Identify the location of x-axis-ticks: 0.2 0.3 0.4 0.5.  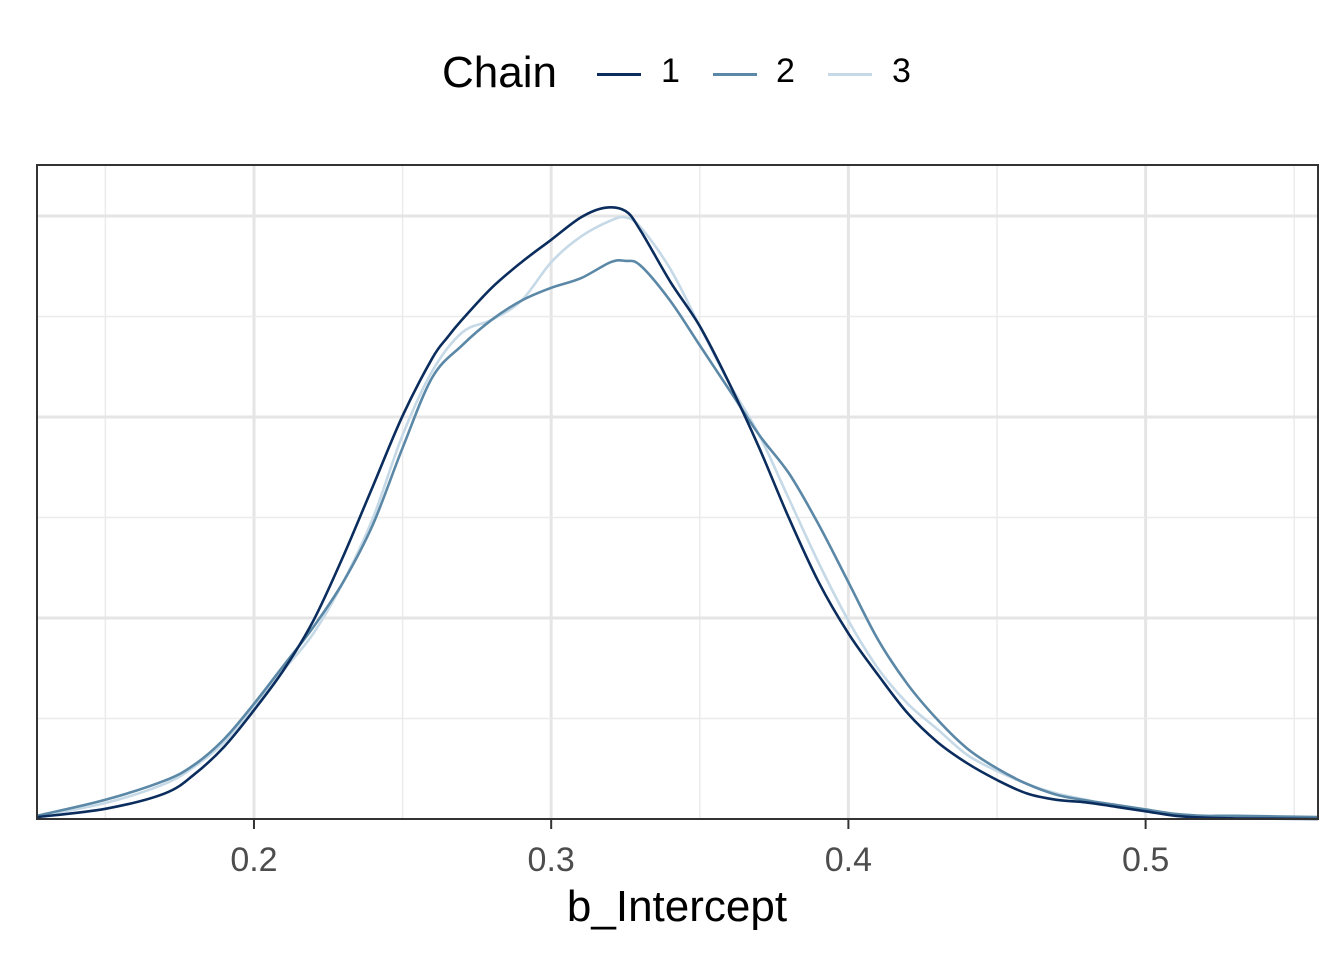
(699, 849).